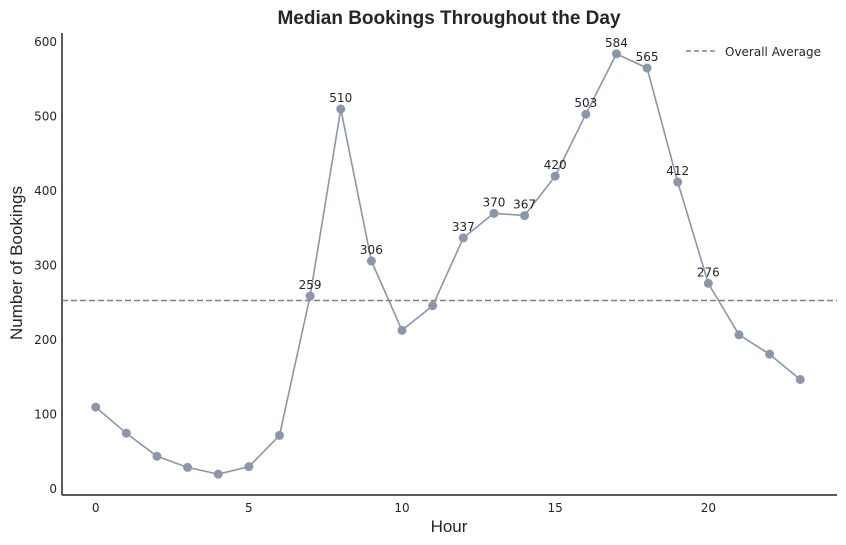  I want to click on data-label: 510, so click(340, 98).